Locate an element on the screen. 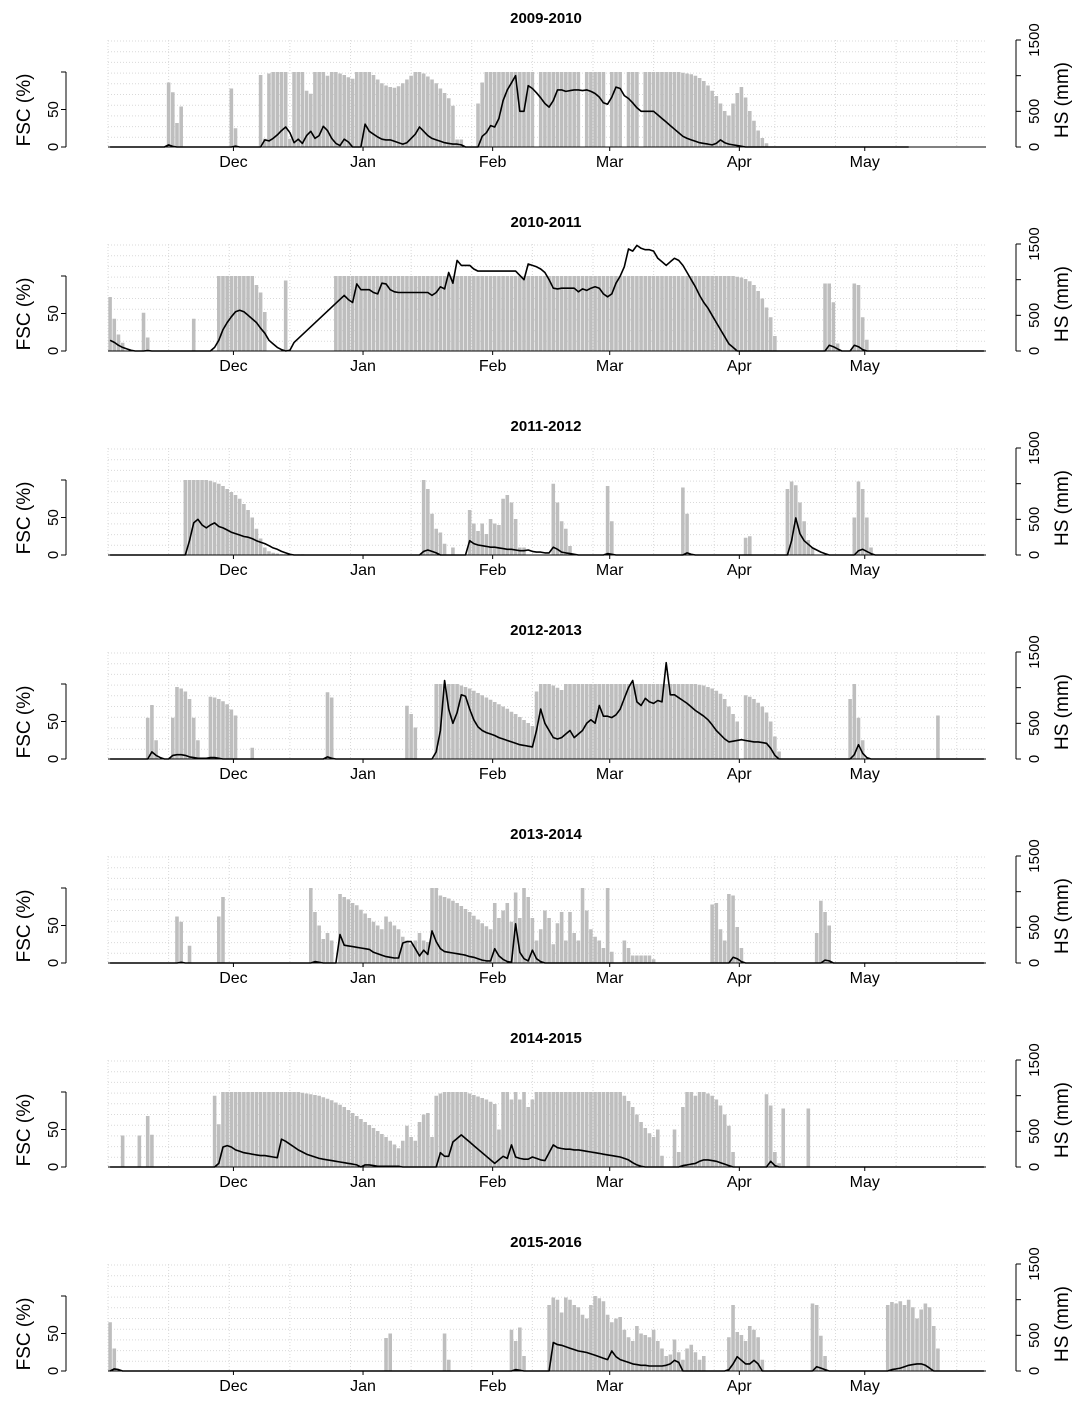  x-tick-label: May is located at coordinates (865, 1182).